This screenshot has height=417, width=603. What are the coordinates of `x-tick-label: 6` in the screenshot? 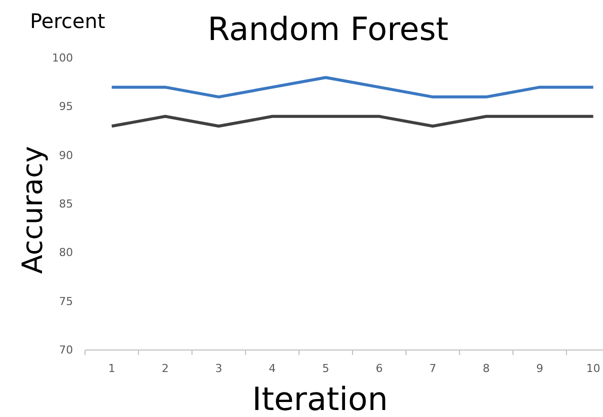 It's located at (379, 368).